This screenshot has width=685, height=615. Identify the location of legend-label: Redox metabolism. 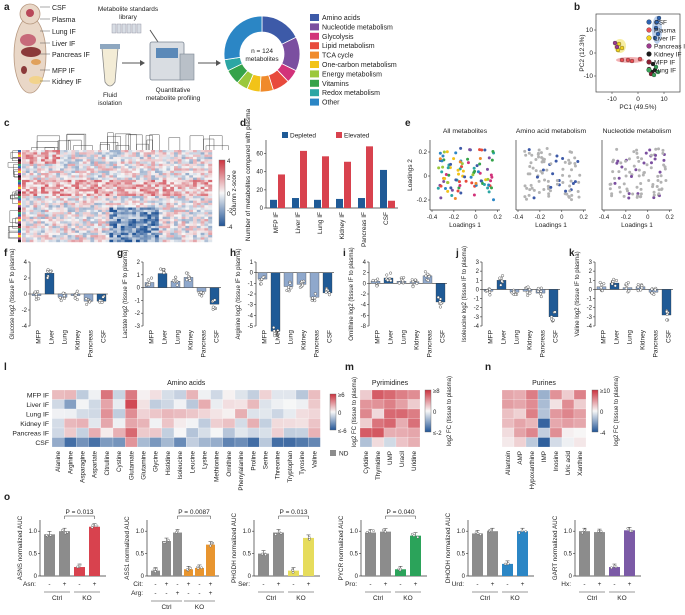
(351, 93).